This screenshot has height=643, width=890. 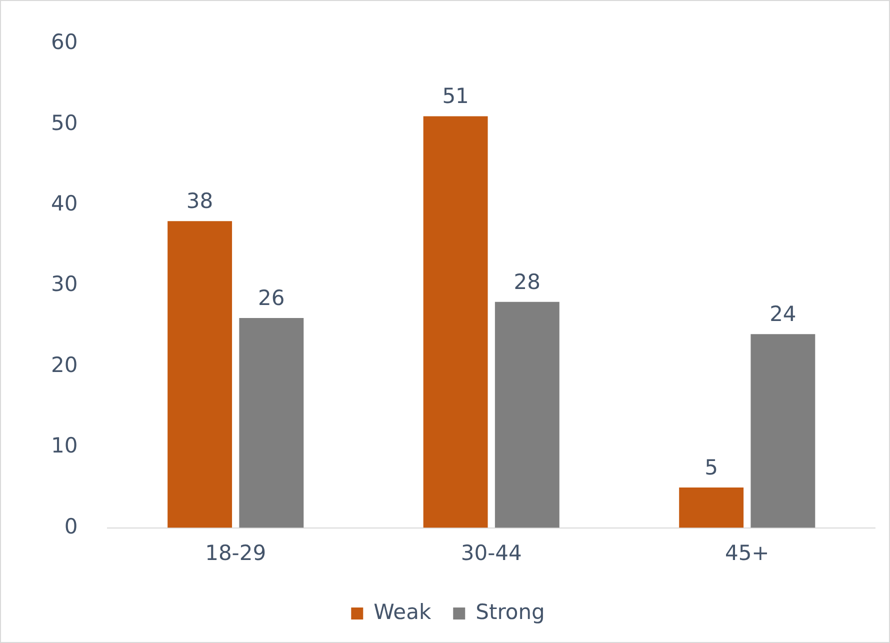 What do you see at coordinates (64, 364) in the screenshot?
I see `y-tick-label: 20` at bounding box center [64, 364].